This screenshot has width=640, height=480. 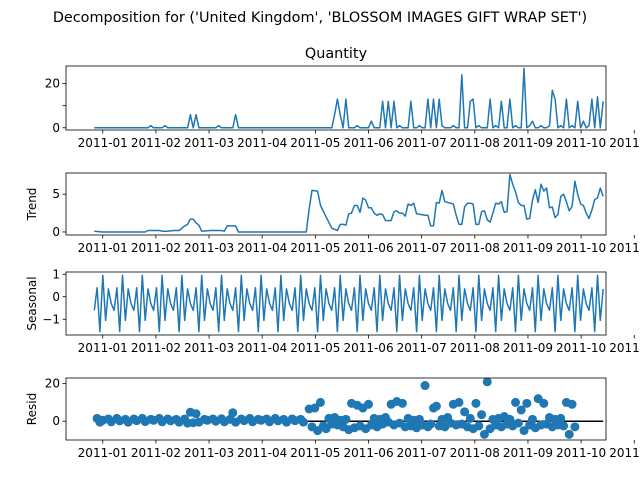 What do you see at coordinates (336, 54) in the screenshot?
I see `subplot-title-1: Quantity` at bounding box center [336, 54].